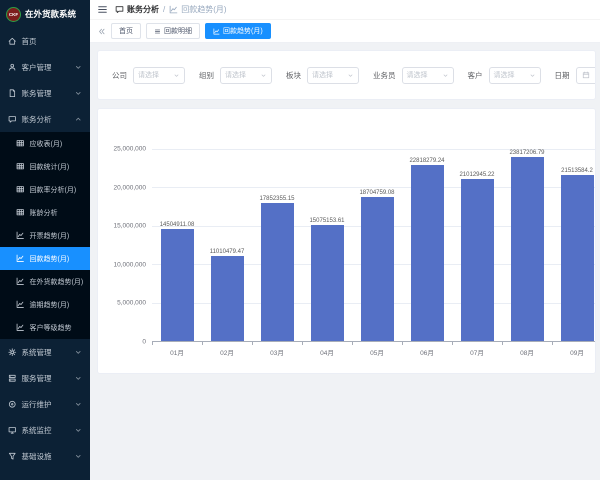 The image size is (600, 480). Describe the element at coordinates (377, 353) in the screenshot. I see `x-axis-label: 05月` at that location.